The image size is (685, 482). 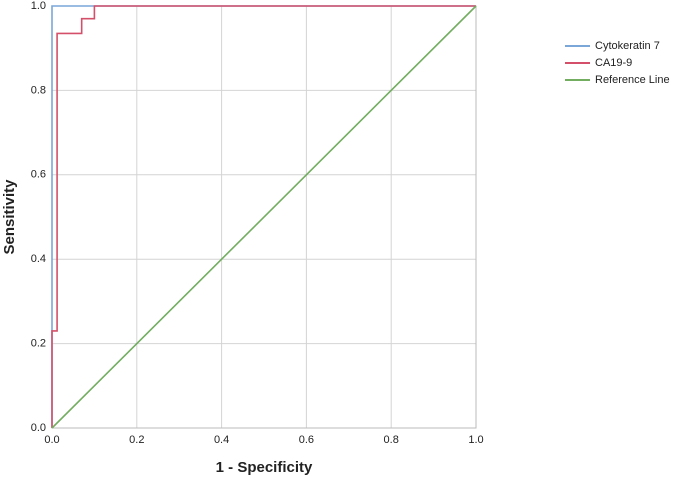 What do you see at coordinates (264, 467) in the screenshot?
I see `x-axis-title: 1 - Specificity` at bounding box center [264, 467].